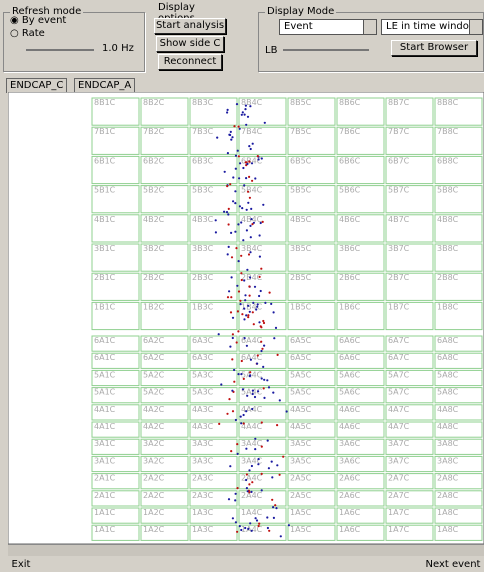  I want to click on chamber-label: 2A5C, so click(301, 495).